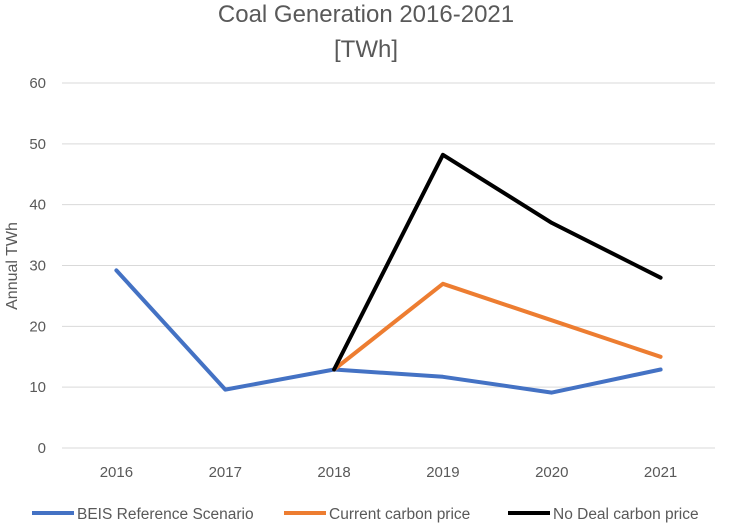 The height and width of the screenshot is (523, 745). Describe the element at coordinates (626, 514) in the screenshot. I see `legend-label-3: No Deal carbon price` at that location.